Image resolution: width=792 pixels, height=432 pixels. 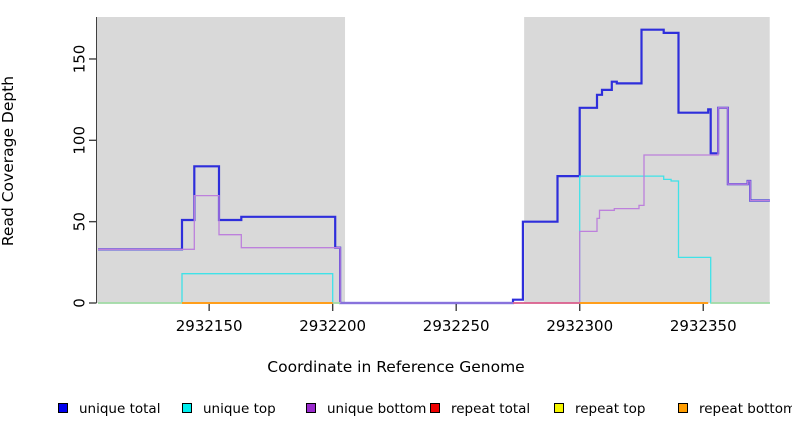 What do you see at coordinates (703, 326) in the screenshot?
I see `x-tick-label: 2932350` at bounding box center [703, 326].